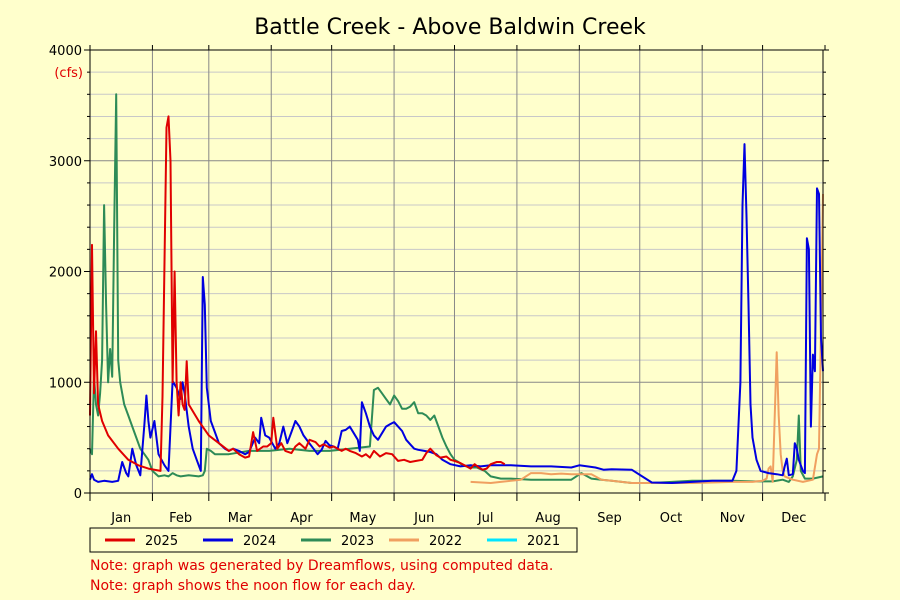 The height and width of the screenshot is (600, 900). I want to click on x-tick-label: Jan, so click(120, 518).